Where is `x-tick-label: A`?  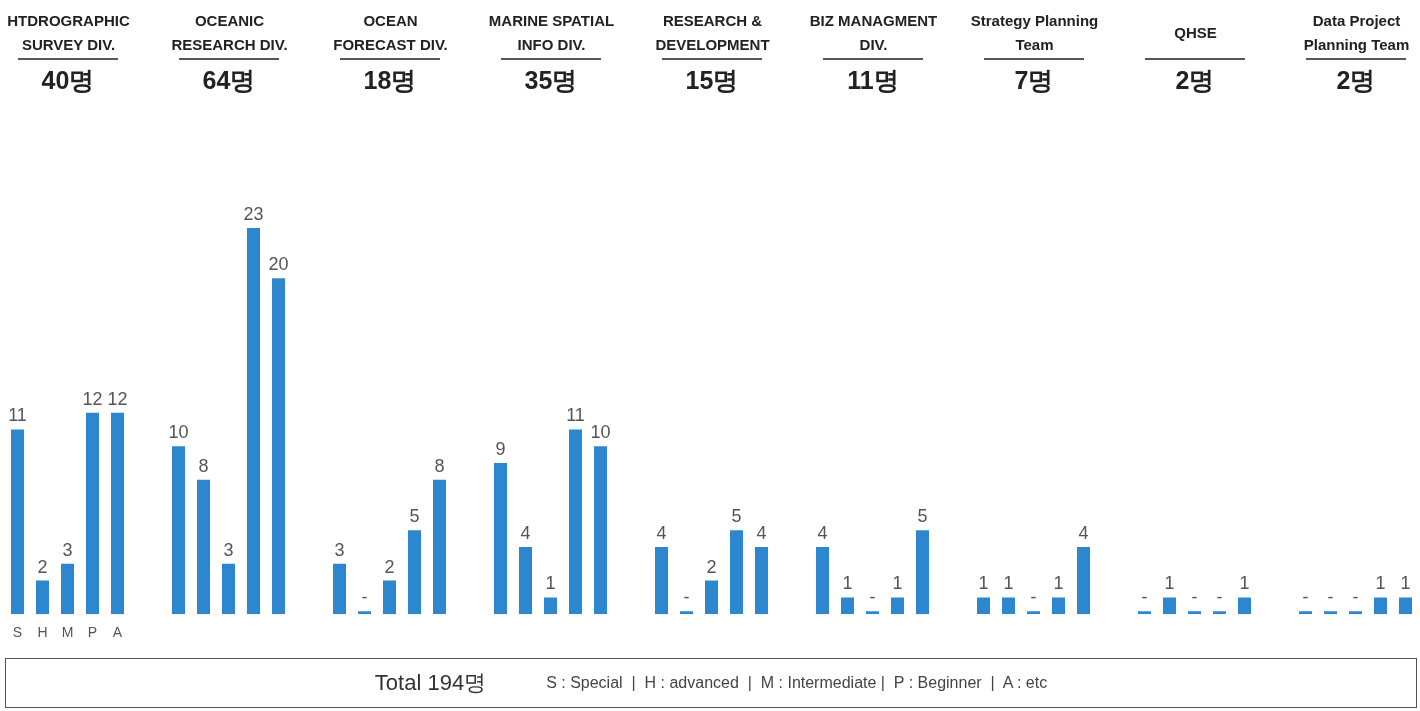
x-tick-label: A is located at coordinates (117, 632).